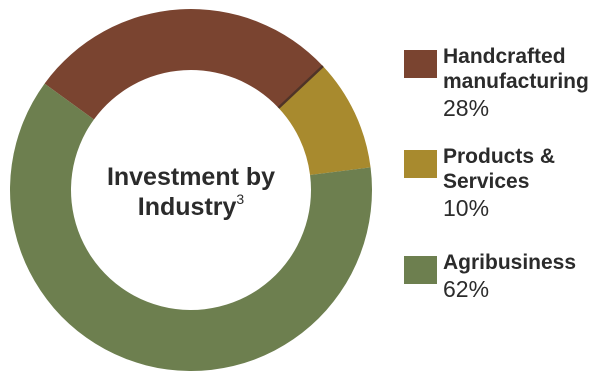 The height and width of the screenshot is (371, 615). What do you see at coordinates (510, 262) in the screenshot?
I see `legend-label-agribusiness: Agribusiness` at bounding box center [510, 262].